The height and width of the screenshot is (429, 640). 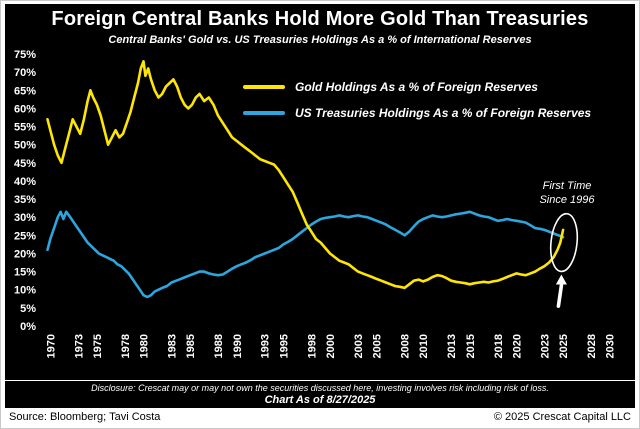 What do you see at coordinates (85, 416) in the screenshot?
I see `source-text: Source: Bloomberg; Tavi Costa` at bounding box center [85, 416].